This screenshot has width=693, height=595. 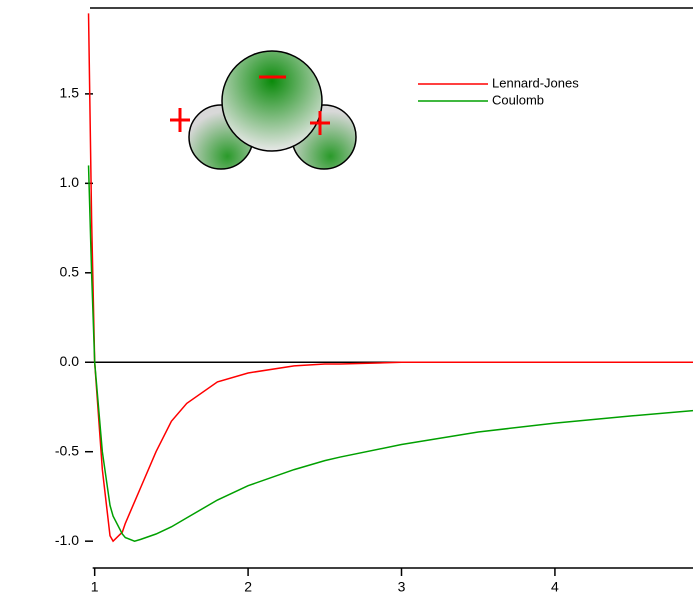 What do you see at coordinates (67, 540) in the screenshot?
I see `y-tick-label: -1.0` at bounding box center [67, 540].